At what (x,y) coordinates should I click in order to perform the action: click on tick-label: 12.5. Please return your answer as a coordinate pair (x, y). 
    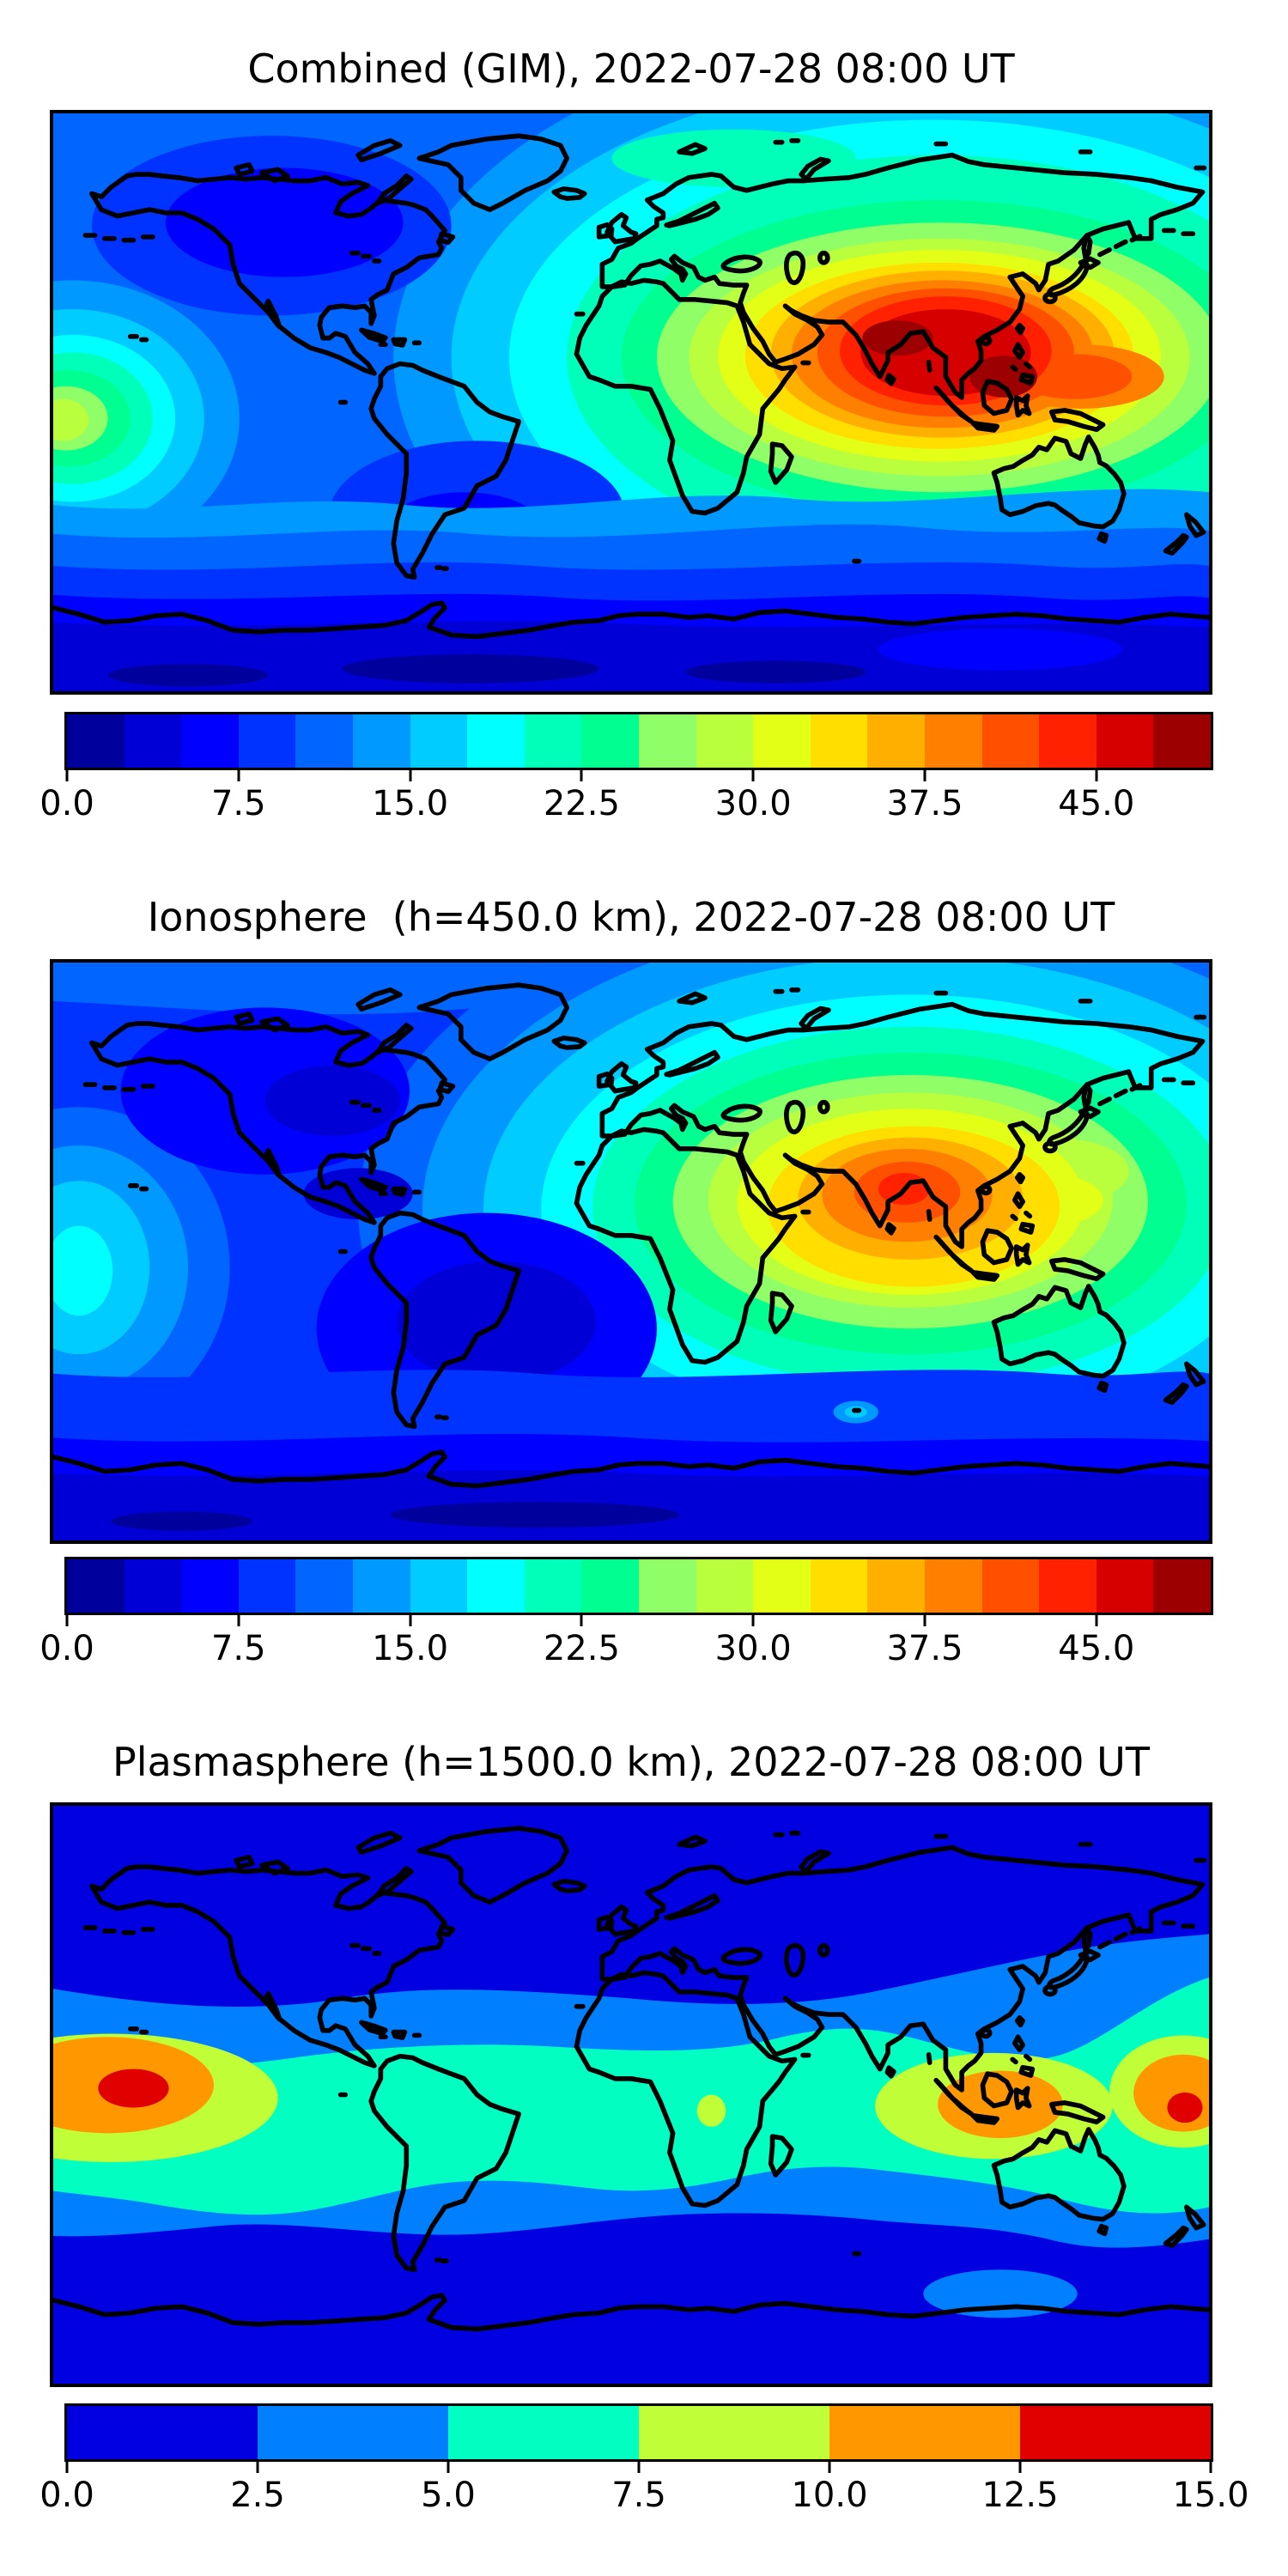
    Looking at the image, I should click on (1020, 2495).